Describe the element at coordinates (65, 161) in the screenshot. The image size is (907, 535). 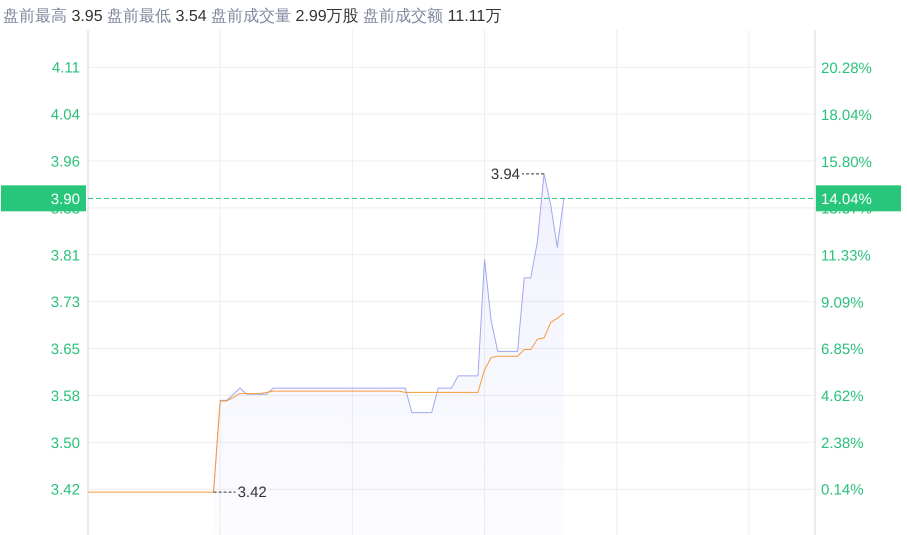
I see `y-tick-label: 3.96` at that location.